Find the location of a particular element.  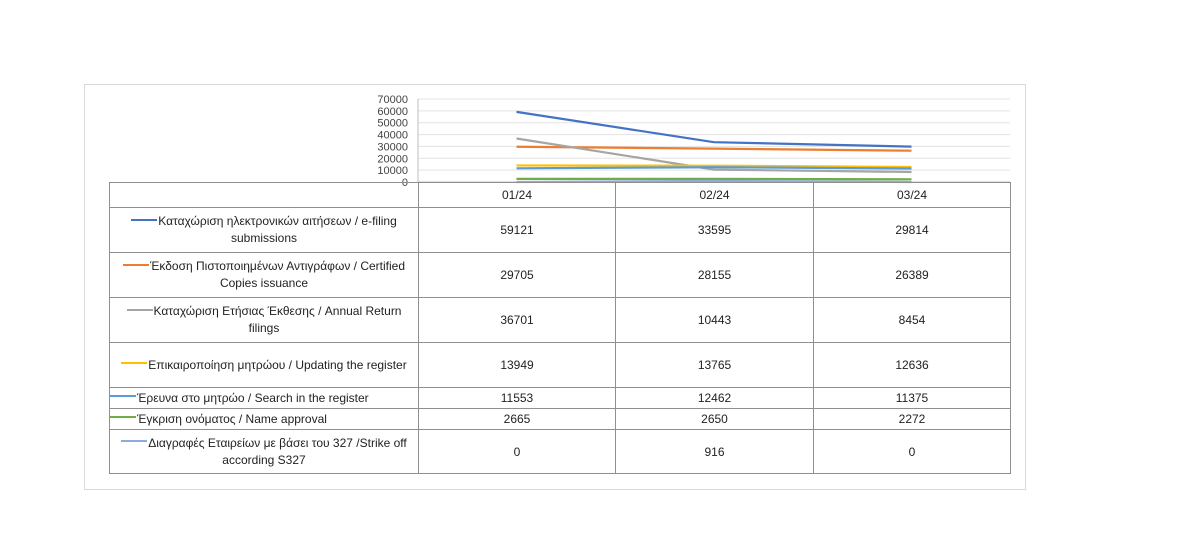

data-label: 2650 is located at coordinates (714, 419).